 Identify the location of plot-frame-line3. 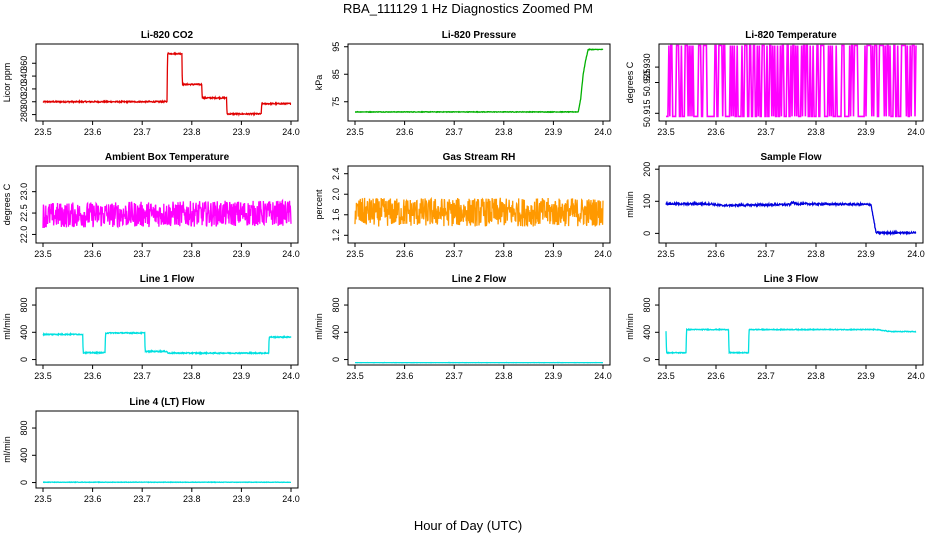
(791, 326).